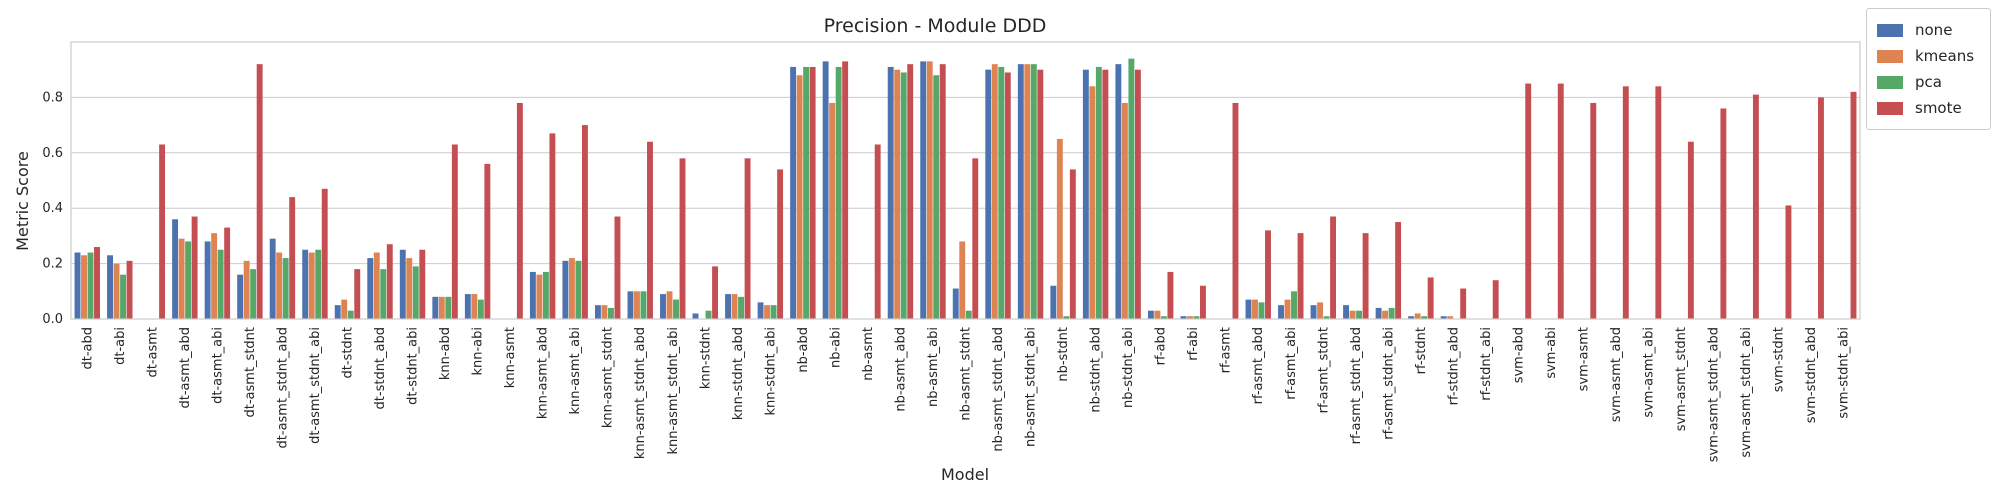  Describe the element at coordinates (383, 294) in the screenshot. I see `bar-pca-dt-stdnt_abd` at that location.